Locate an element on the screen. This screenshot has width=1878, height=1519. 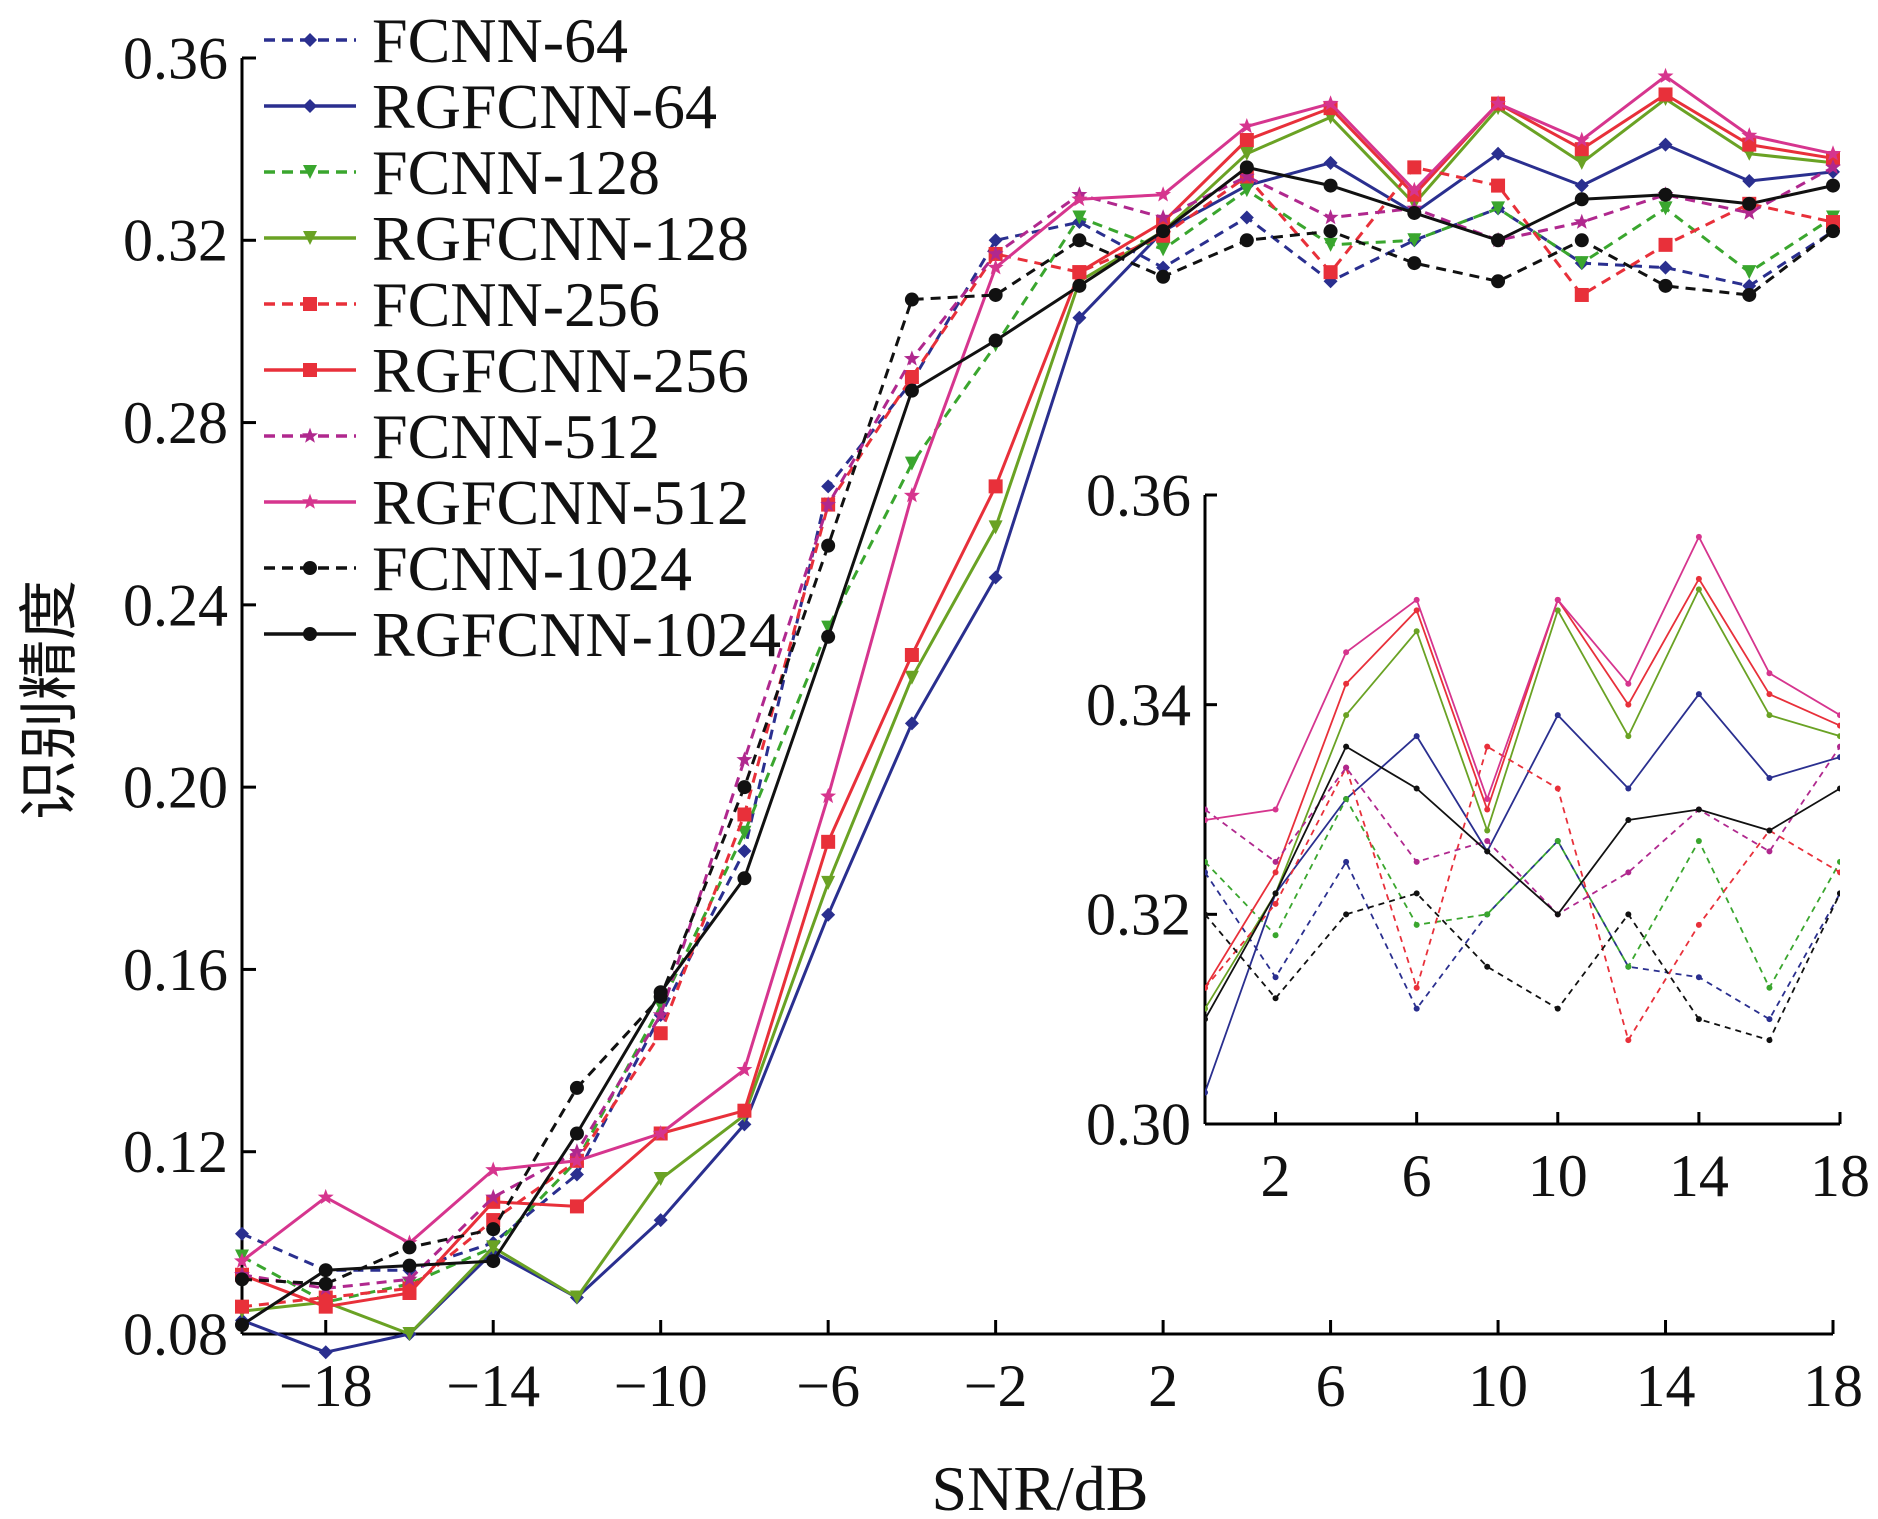
legend-item-rgfcnn-512: RGFCNN-512 is located at coordinates (506, 502).